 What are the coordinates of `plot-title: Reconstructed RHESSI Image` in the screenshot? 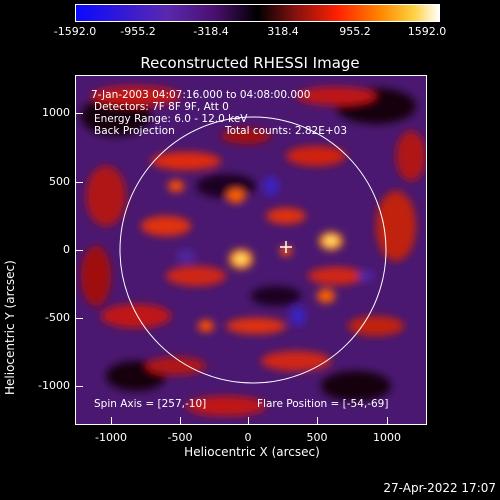 It's located at (250, 63).